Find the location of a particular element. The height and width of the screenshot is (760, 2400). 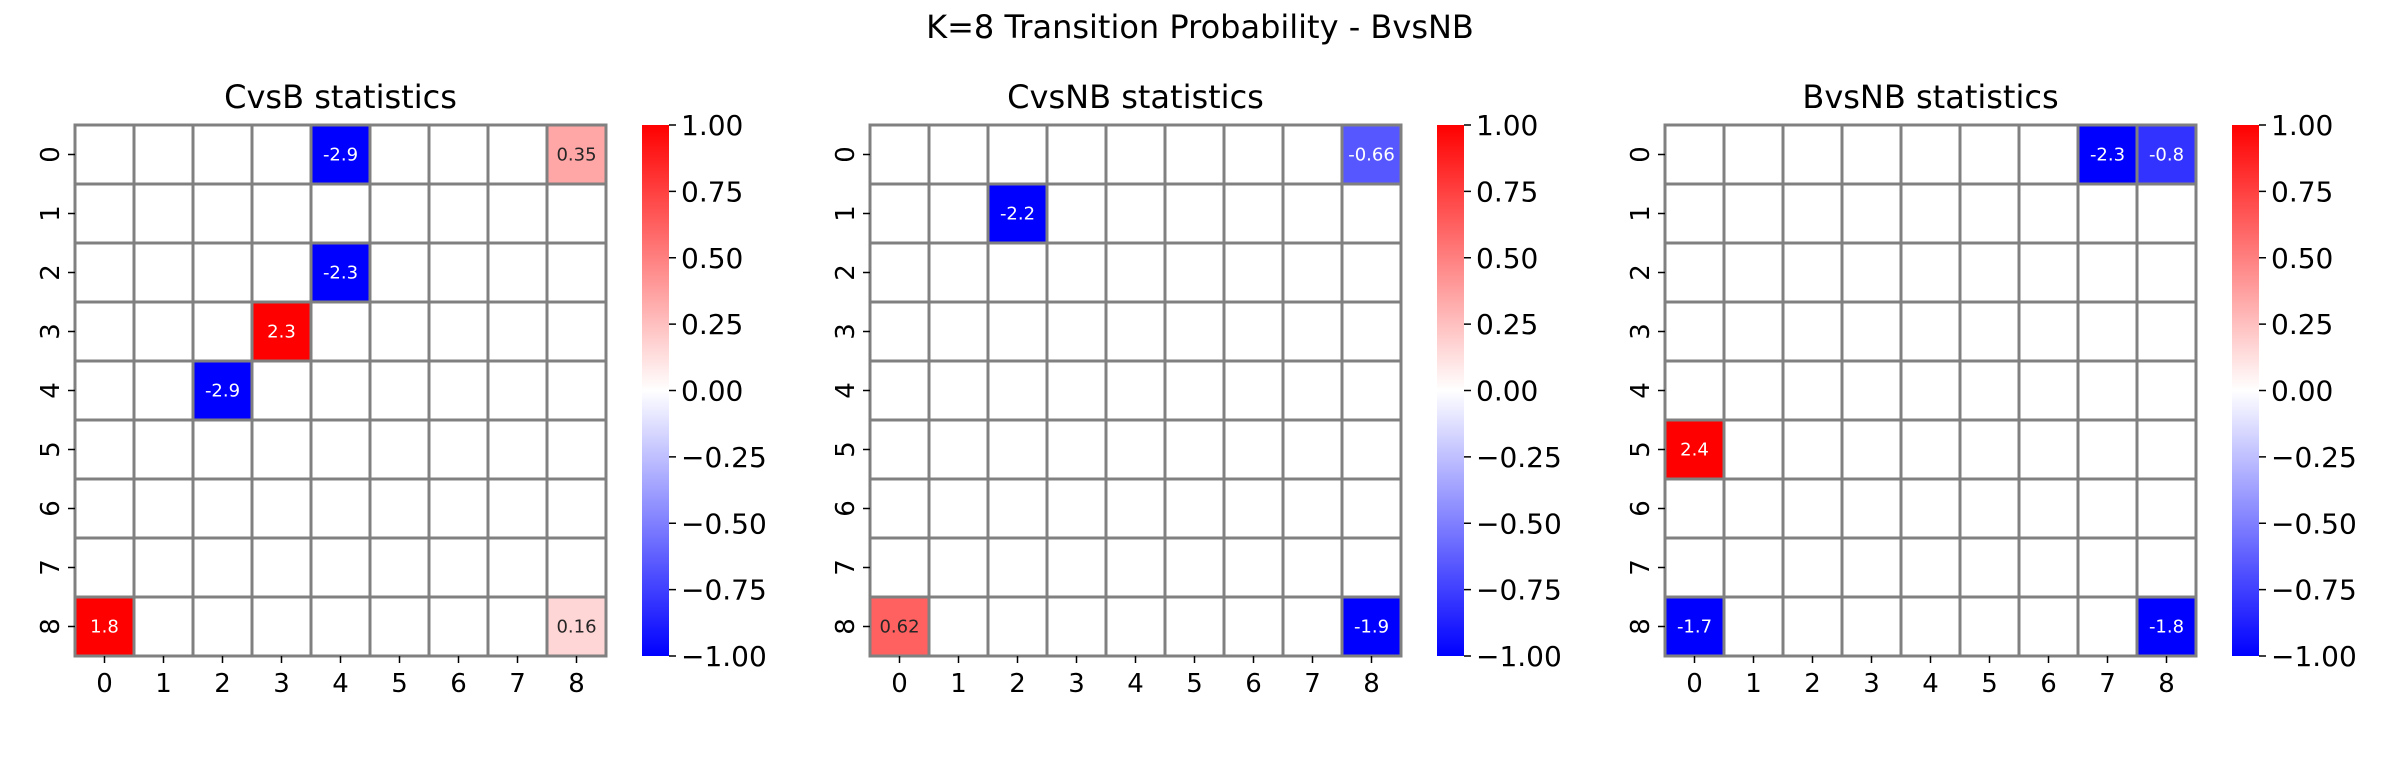

colorbar-tick-label: 1.00 is located at coordinates (2302, 125).